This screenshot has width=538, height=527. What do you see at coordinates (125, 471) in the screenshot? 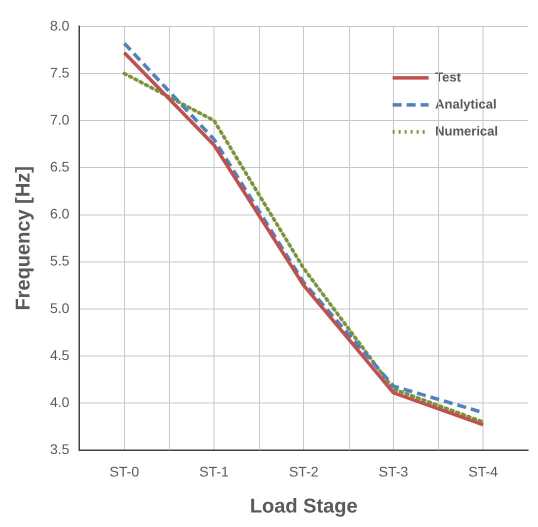
I see `x-tick-label: ST-0` at bounding box center [125, 471].